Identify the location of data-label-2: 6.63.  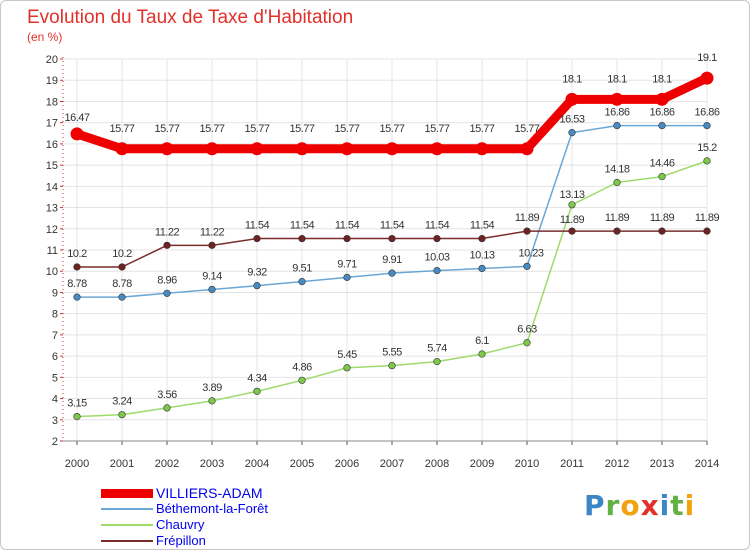
(527, 330).